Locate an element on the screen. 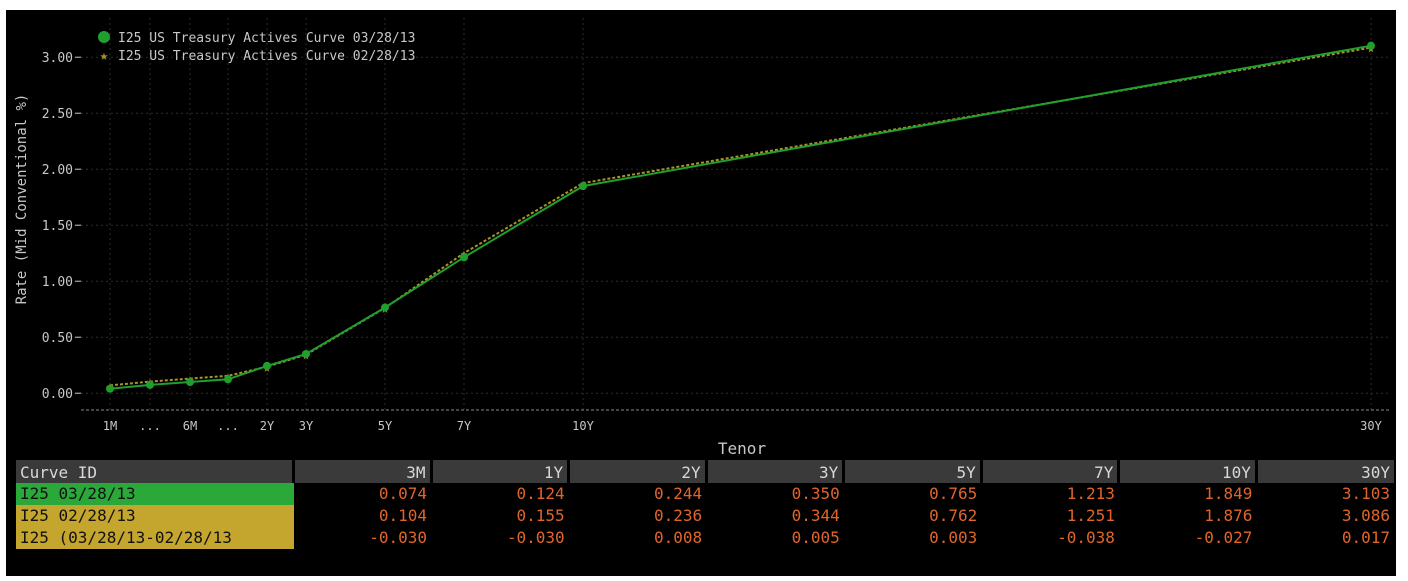 Image resolution: width=1408 pixels, height=581 pixels. x-tick-label: 2Y is located at coordinates (267, 426).